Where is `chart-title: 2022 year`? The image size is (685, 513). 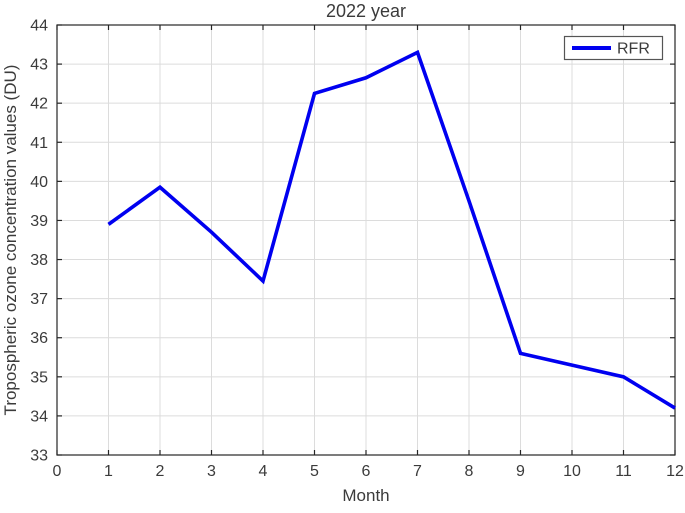
chart-title: 2022 year is located at coordinates (366, 11).